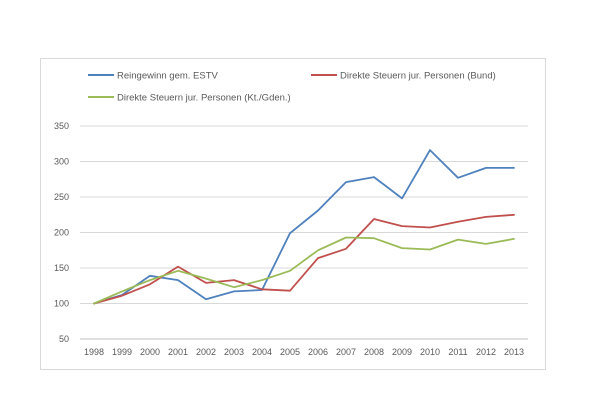 The height and width of the screenshot is (417, 590). I want to click on y-tick-label: 50, so click(64, 339).